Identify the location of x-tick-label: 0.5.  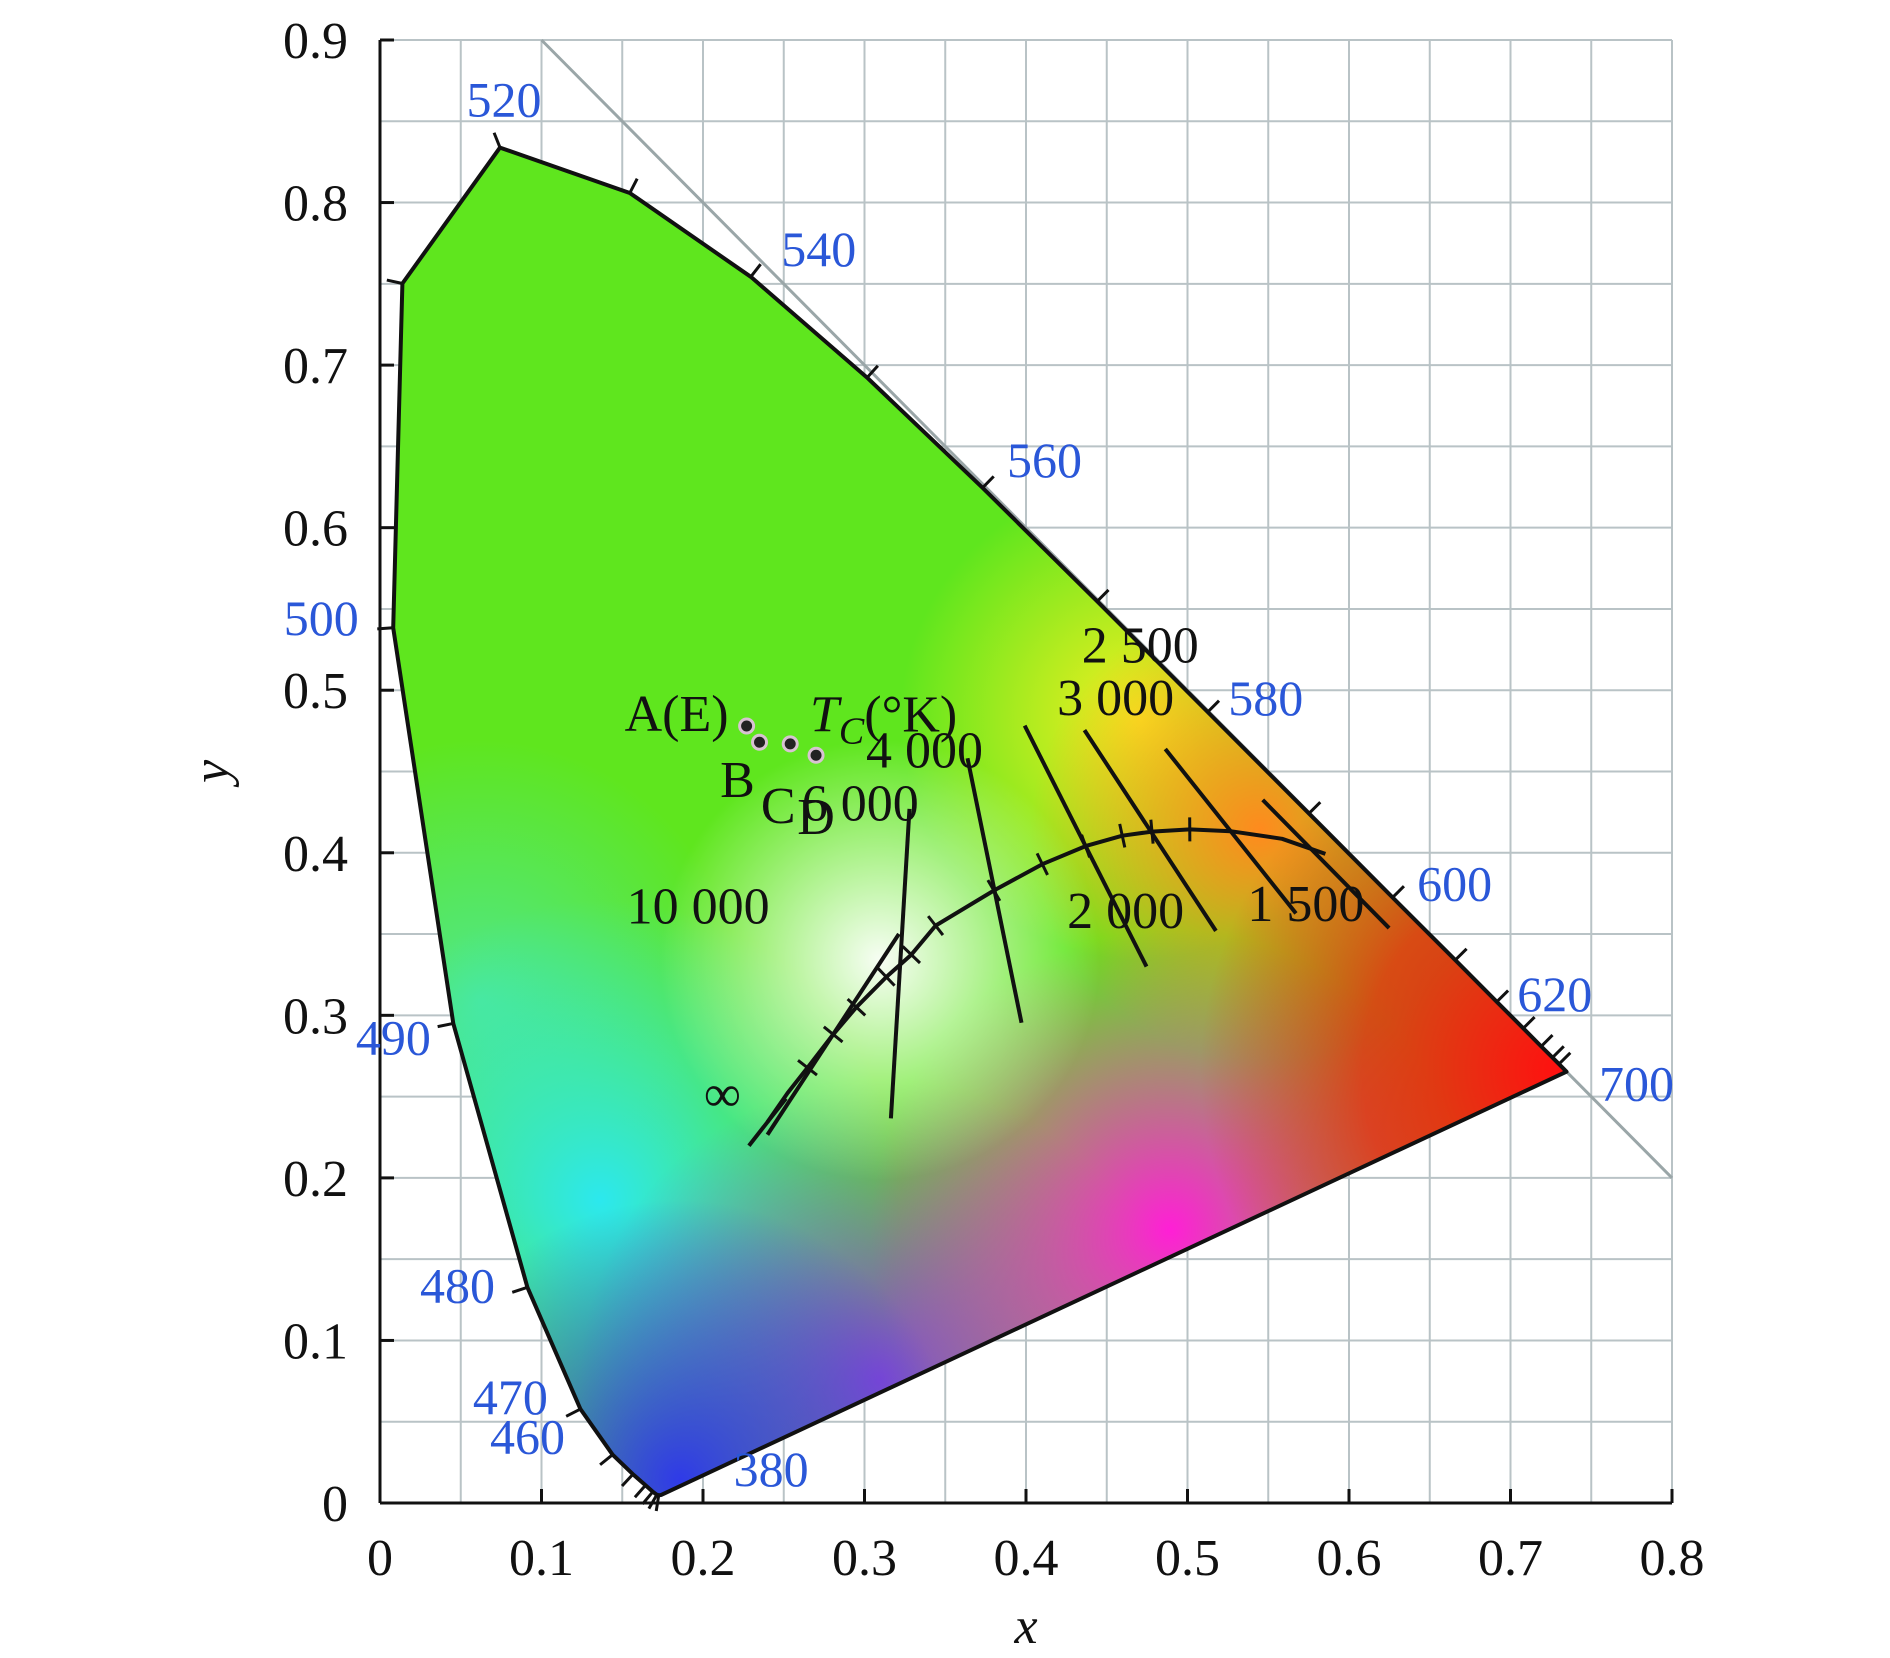
(1187, 1558).